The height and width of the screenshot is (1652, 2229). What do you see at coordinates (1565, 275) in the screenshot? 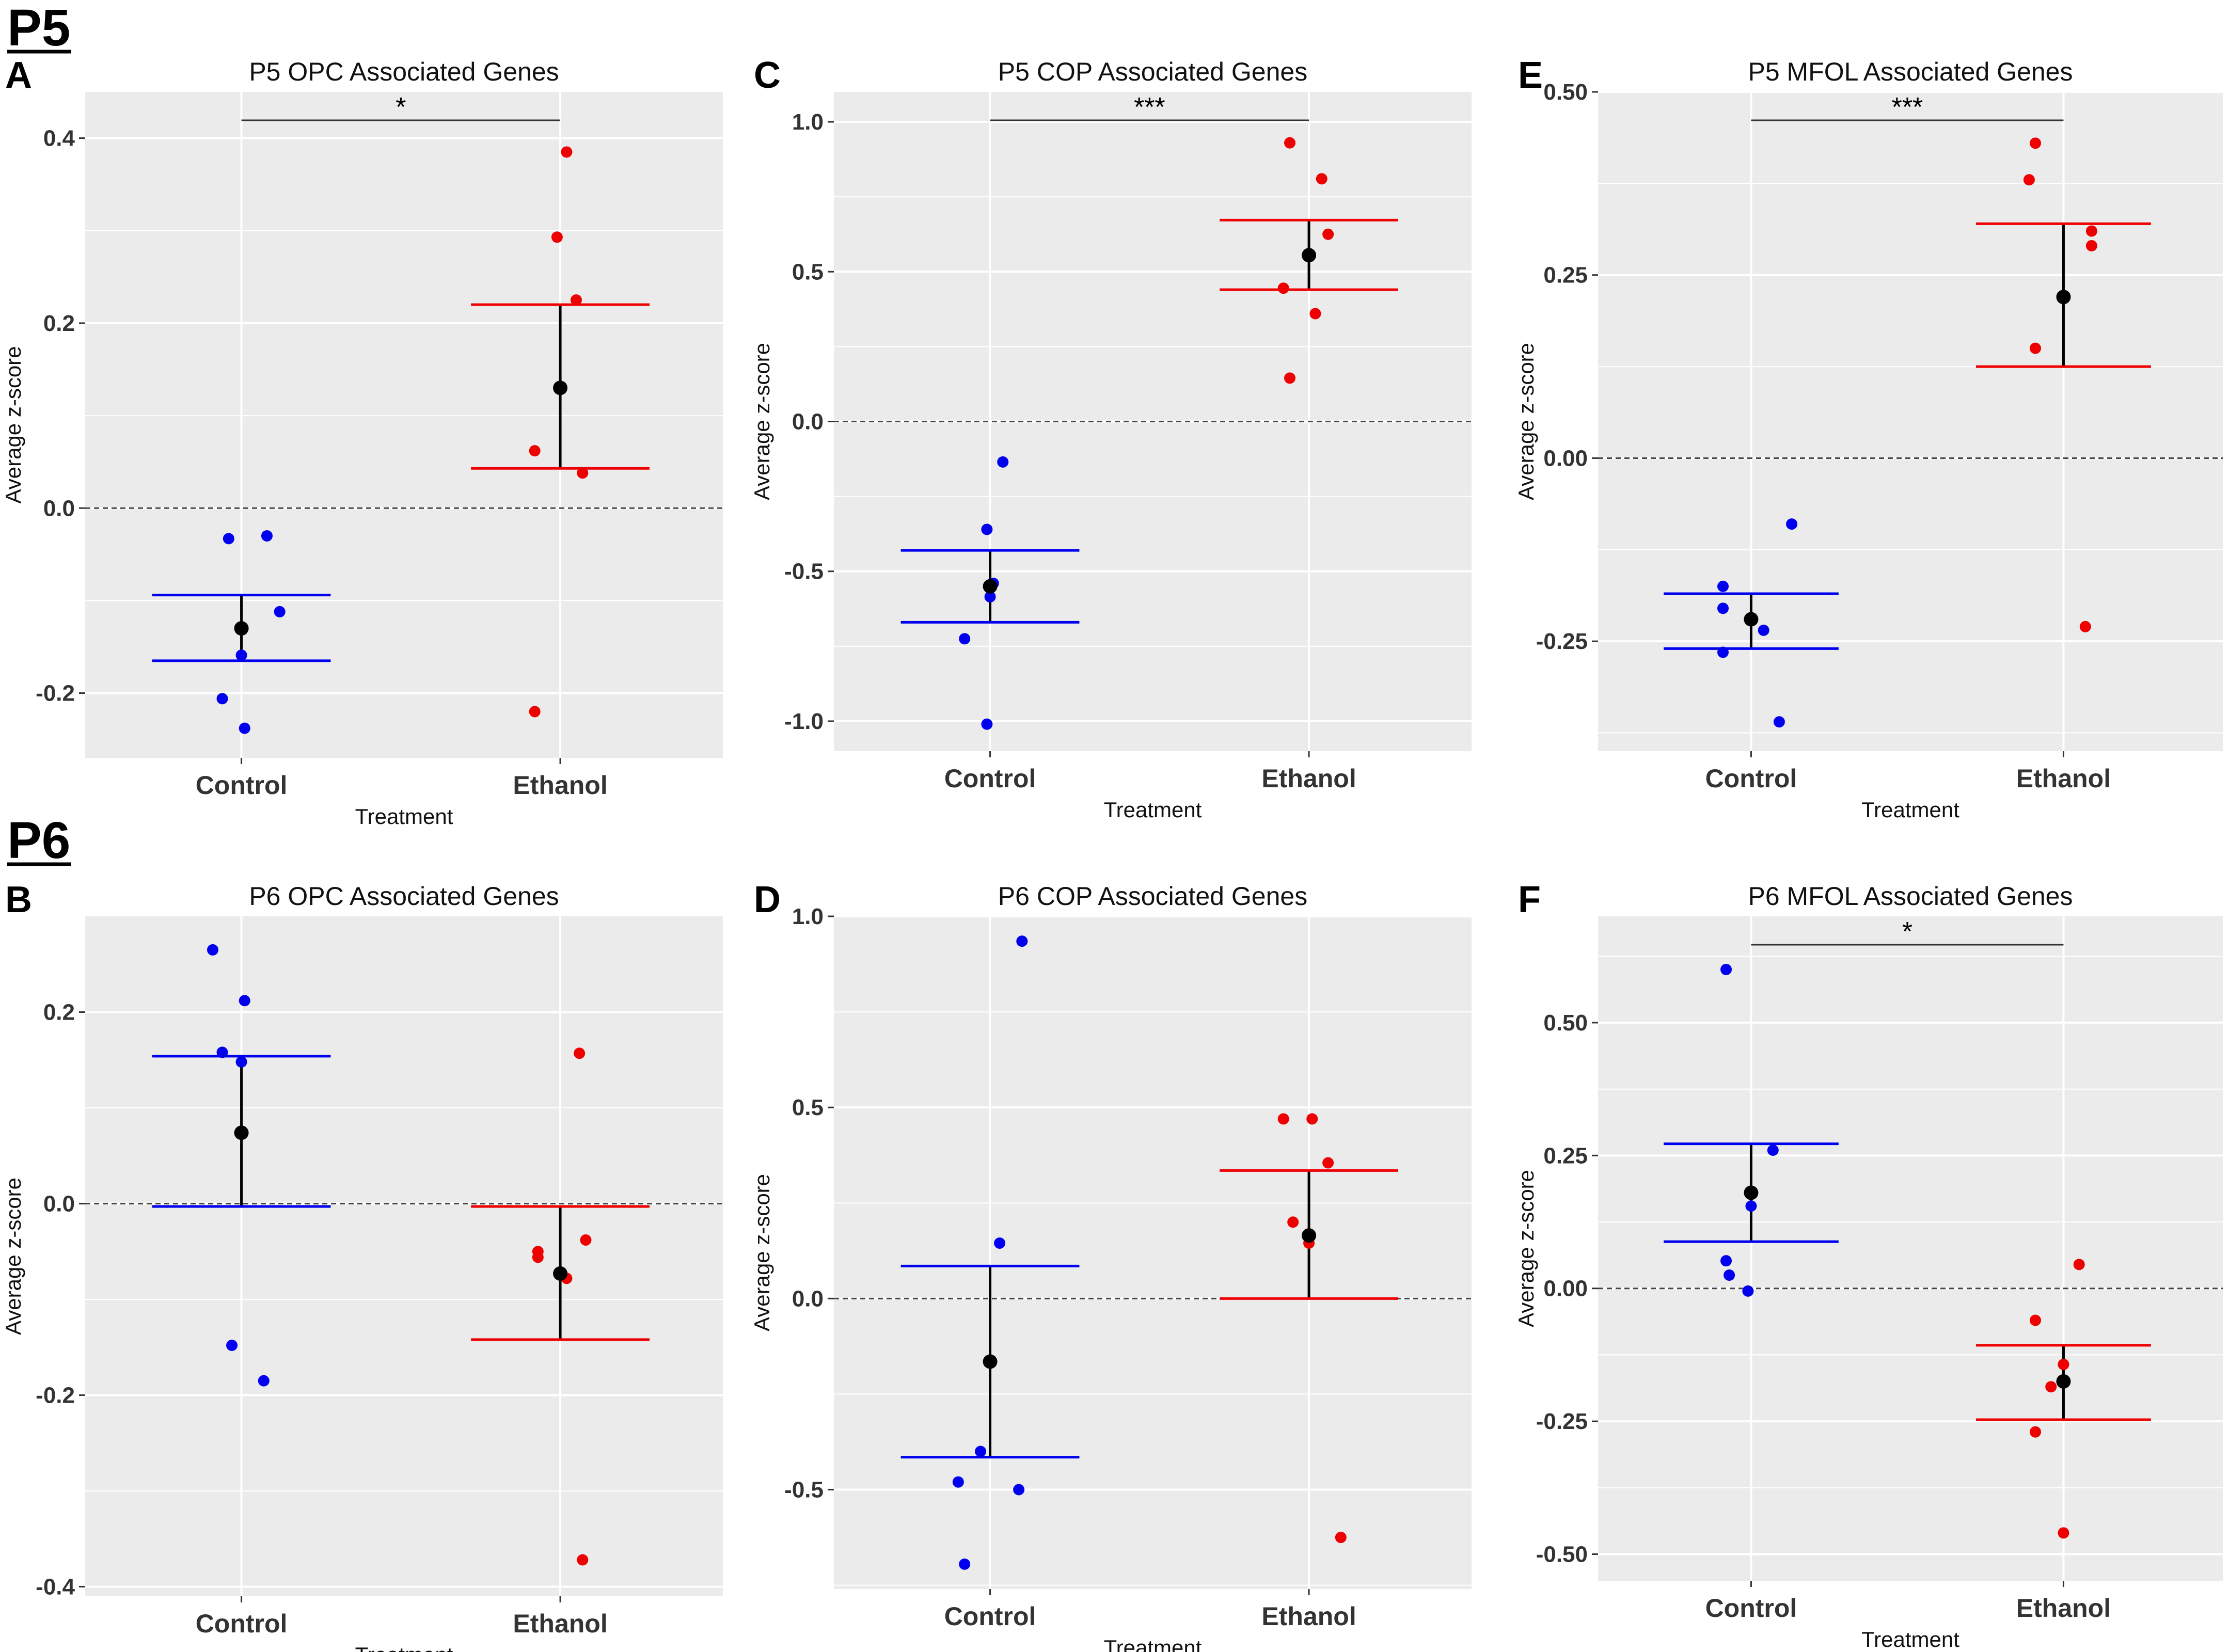
I see `y-tick-label: 0.25` at bounding box center [1565, 275].